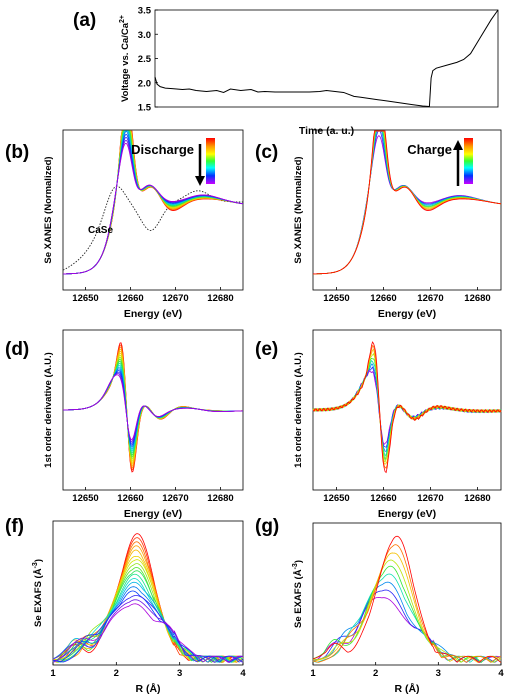  I want to click on x-axis-label-g: R (Å), so click(406, 688).